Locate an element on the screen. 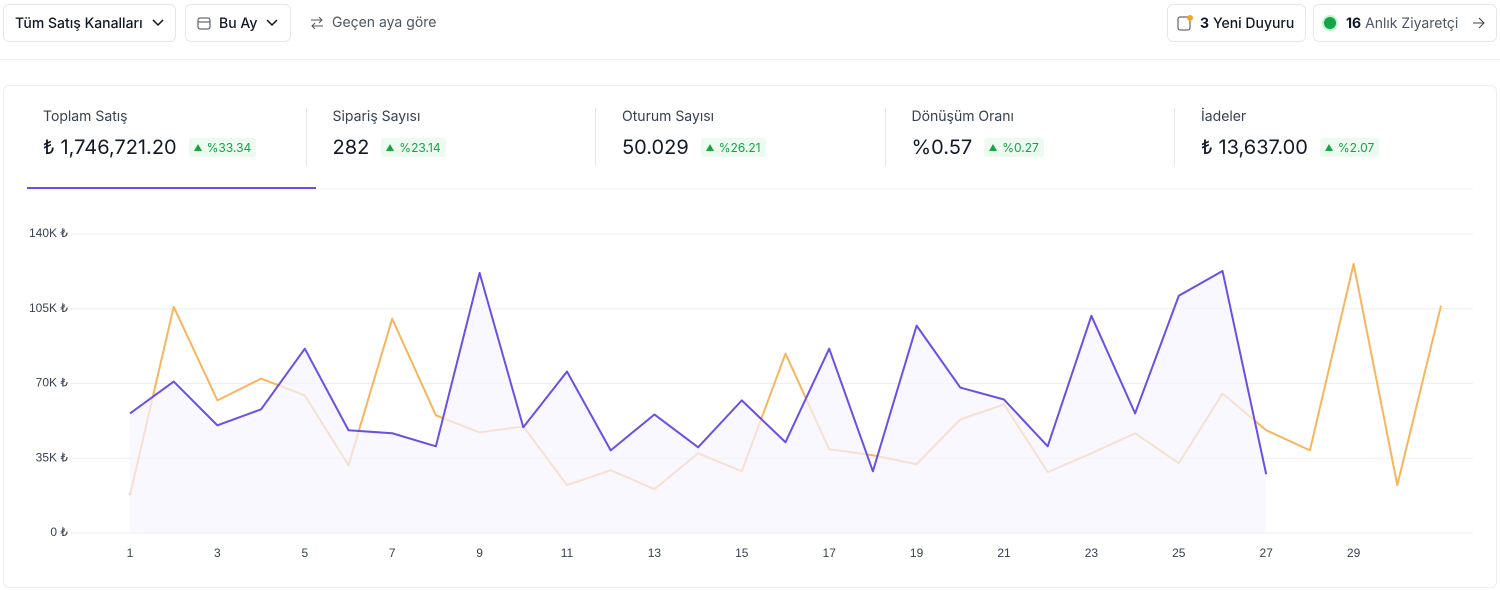 The image size is (1500, 590). announce-count: 3 is located at coordinates (1205, 23).